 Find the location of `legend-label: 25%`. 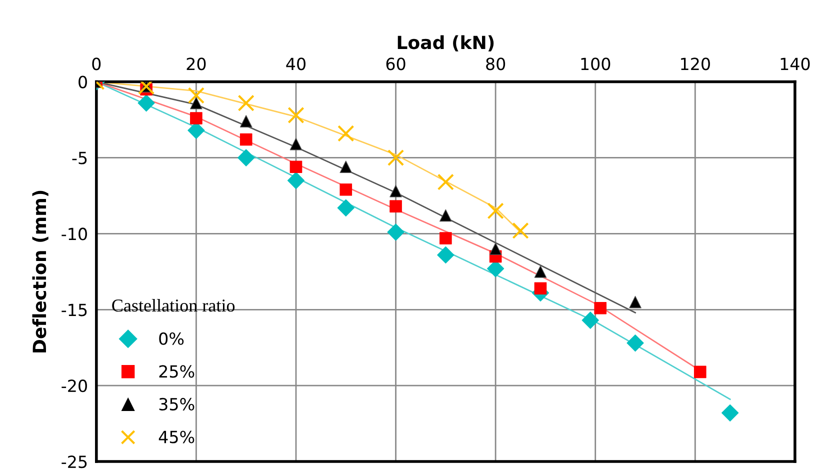

legend-label: 25% is located at coordinates (176, 371).